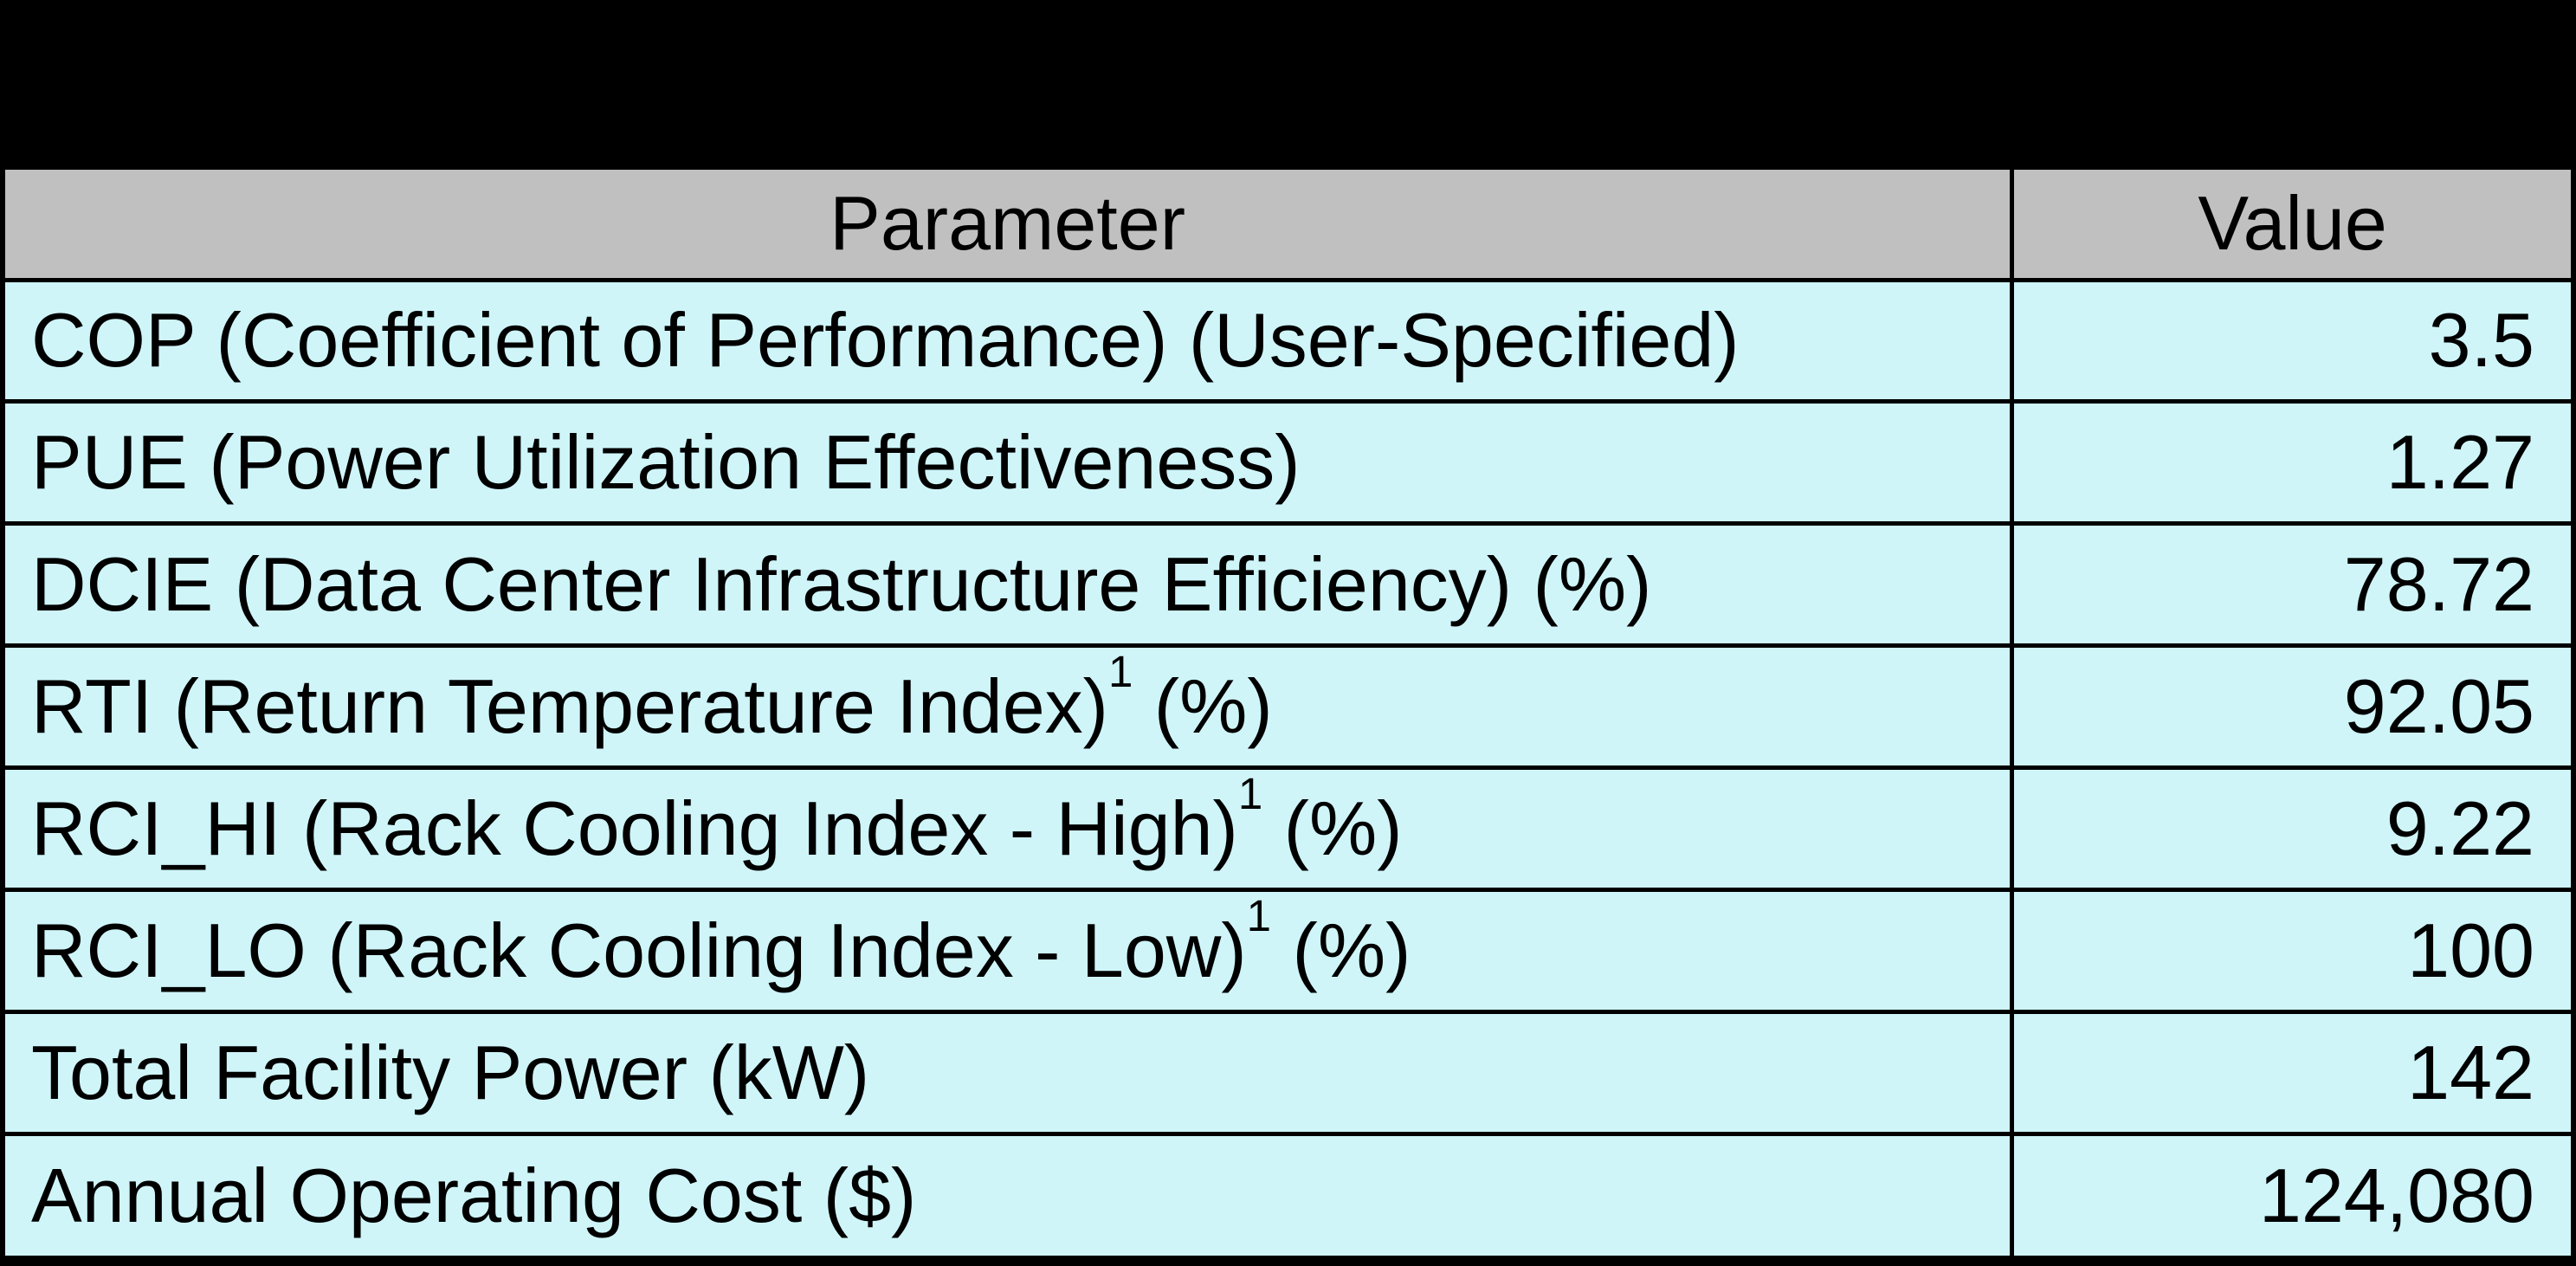 This screenshot has width=2576, height=1266. What do you see at coordinates (2293, 707) in the screenshot?
I see `value-cell: 92.05` at bounding box center [2293, 707].